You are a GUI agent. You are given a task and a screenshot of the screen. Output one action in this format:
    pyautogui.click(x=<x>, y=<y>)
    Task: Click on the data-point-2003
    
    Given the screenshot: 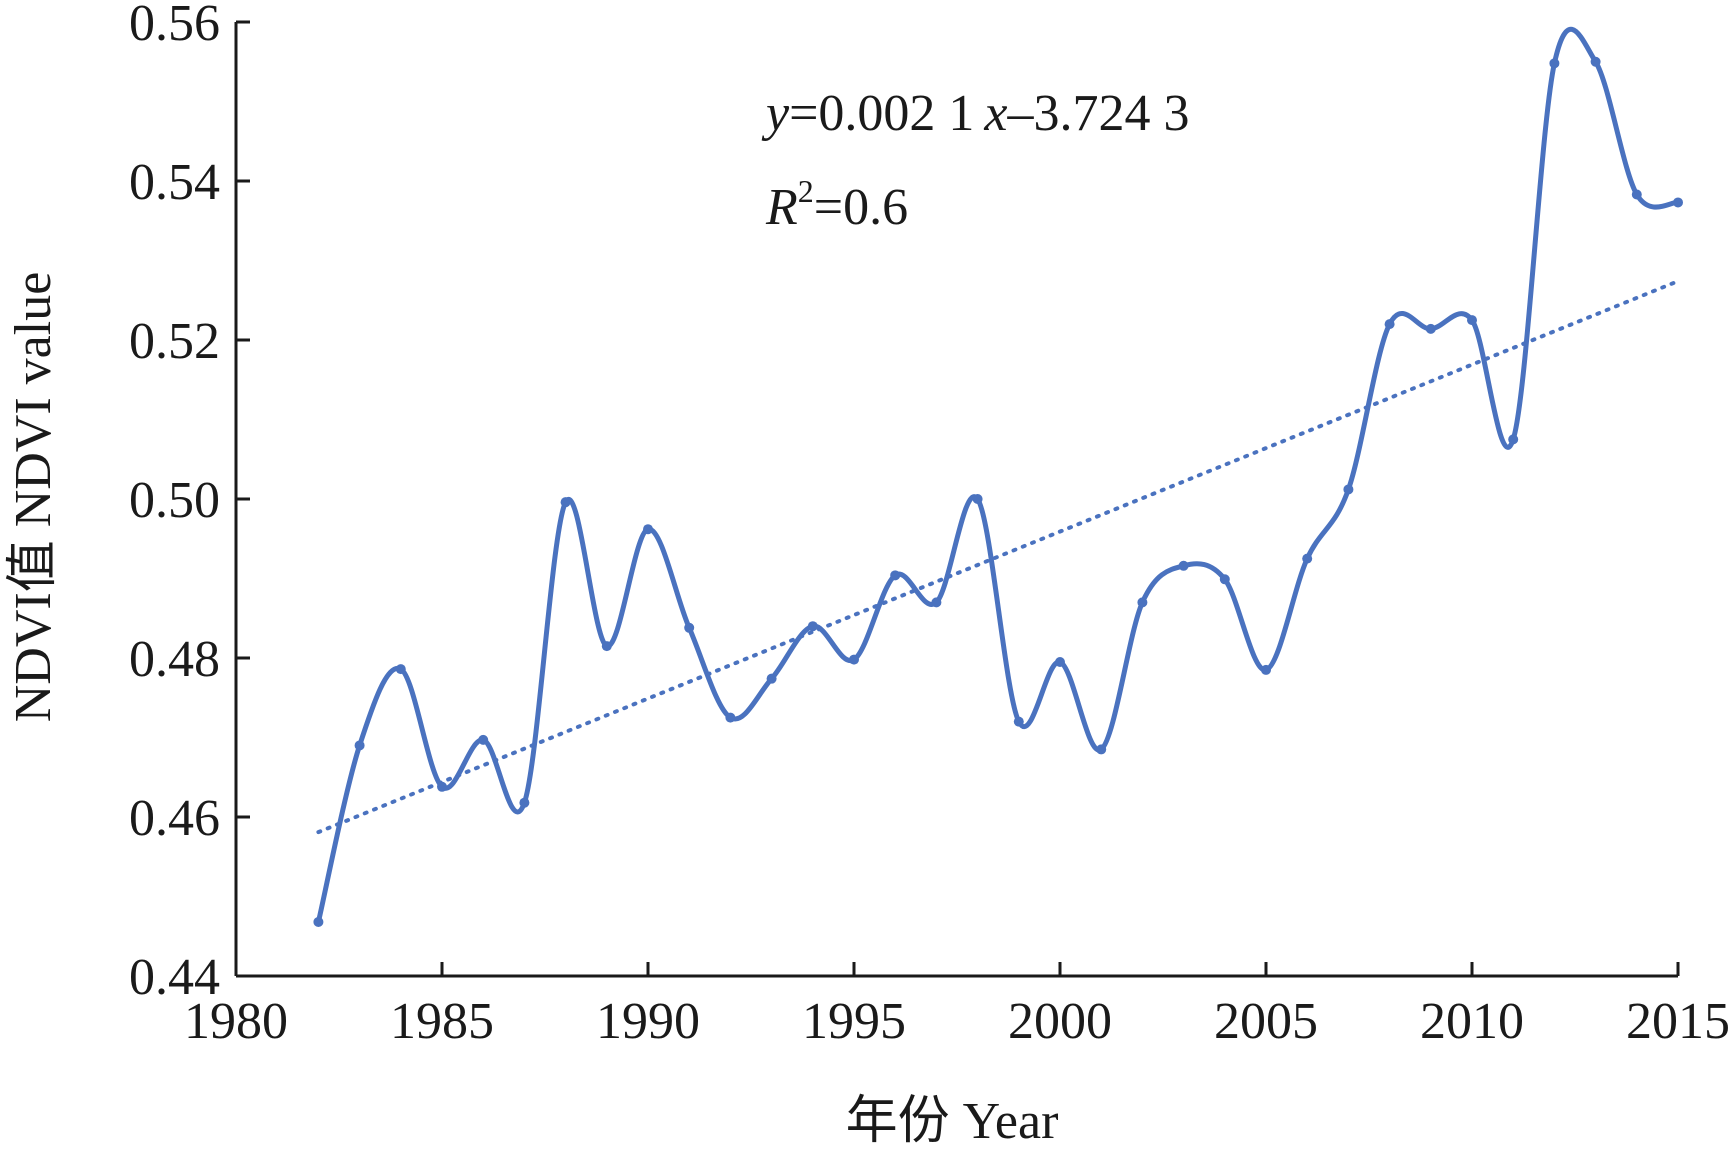 What is the action you would take?
    pyautogui.click(x=1183, y=565)
    